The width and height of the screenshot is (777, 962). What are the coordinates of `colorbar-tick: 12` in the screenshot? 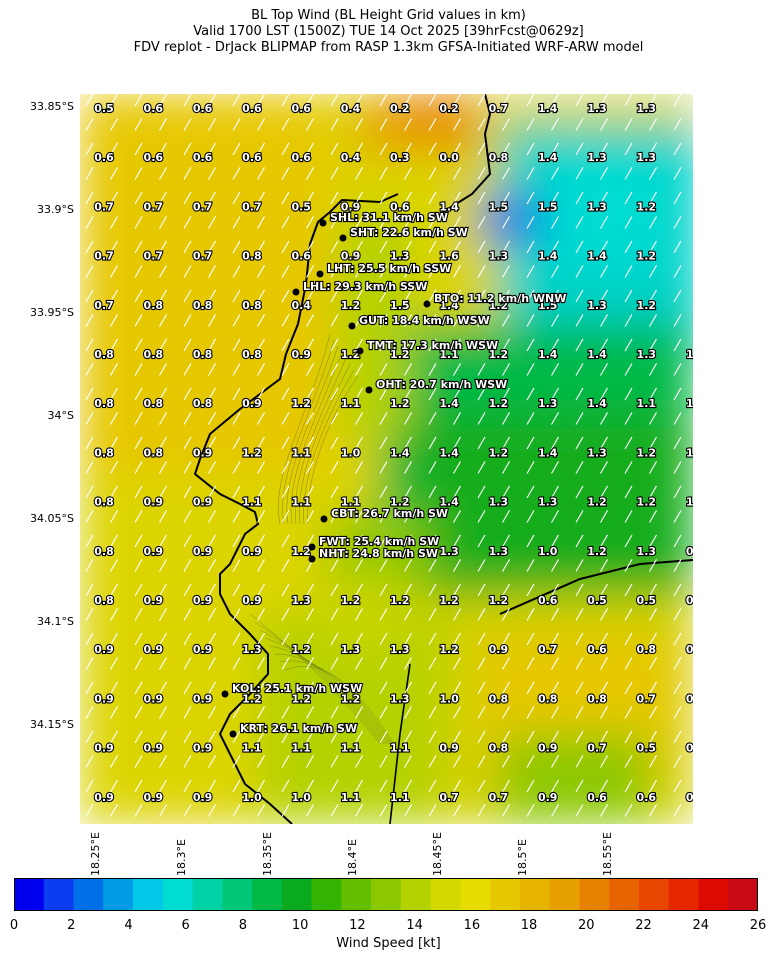 It's located at (357, 925).